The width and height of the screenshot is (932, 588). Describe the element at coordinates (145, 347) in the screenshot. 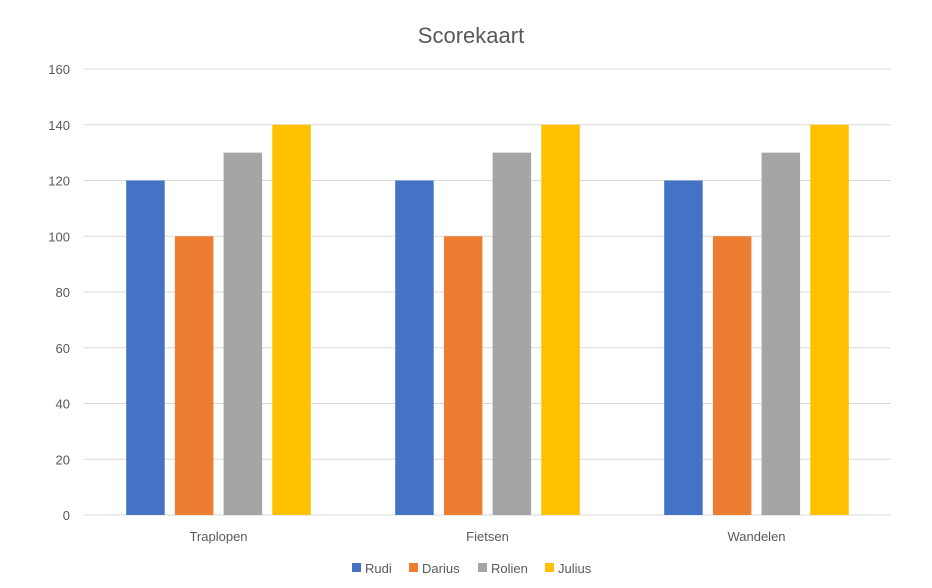

I see `bar-rudi-traplopen` at that location.